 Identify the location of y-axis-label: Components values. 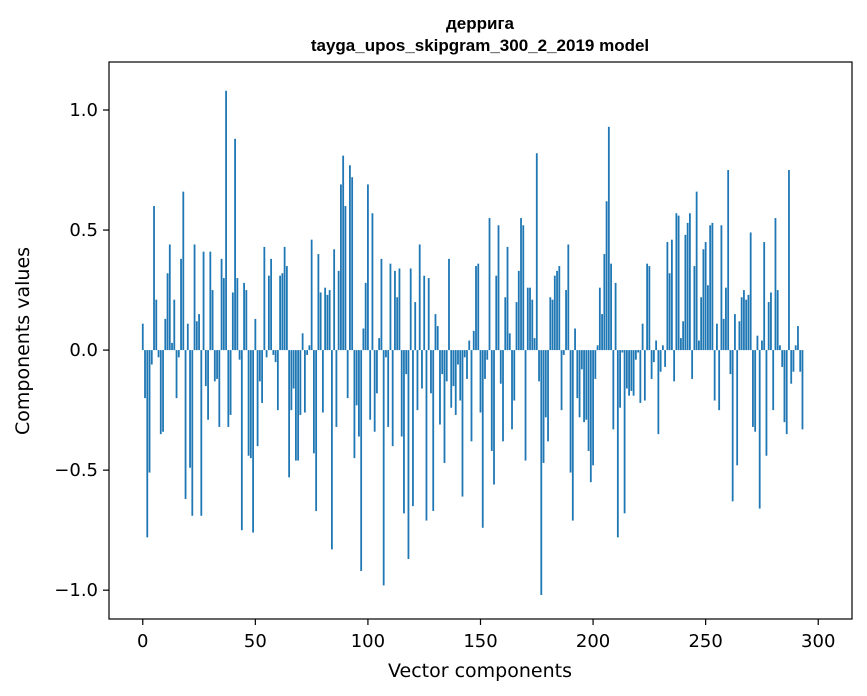
(23, 341).